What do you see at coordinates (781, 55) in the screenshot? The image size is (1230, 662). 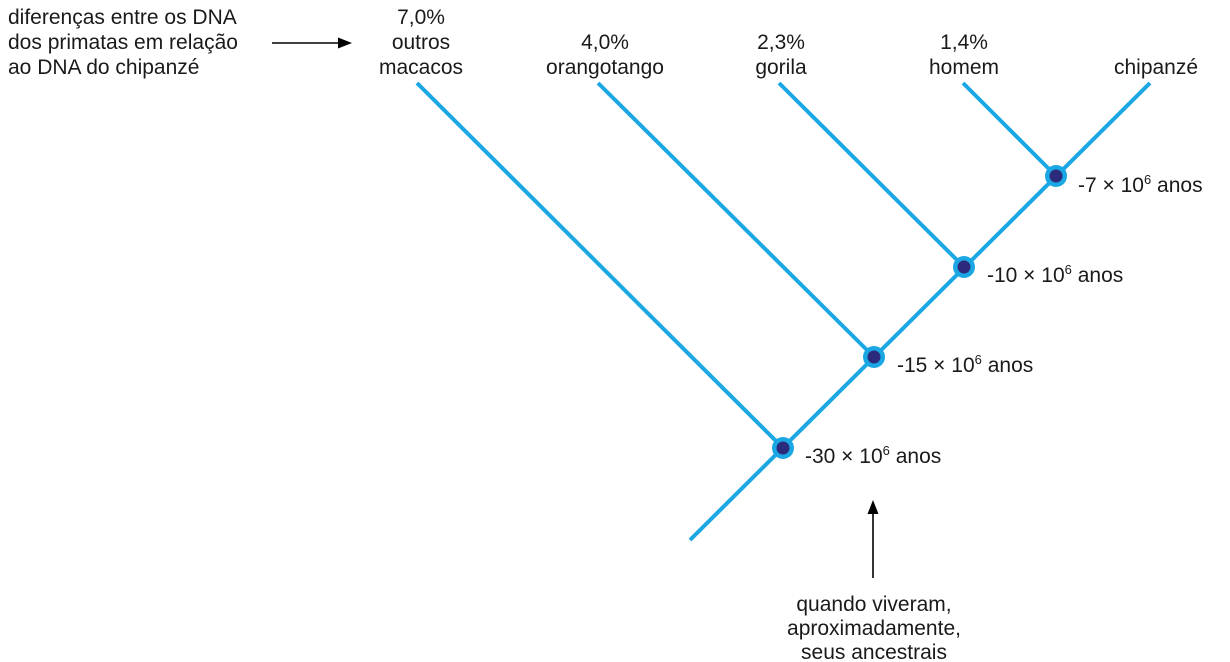 I see `taxon-label-gorila: 2,3% gorila` at bounding box center [781, 55].